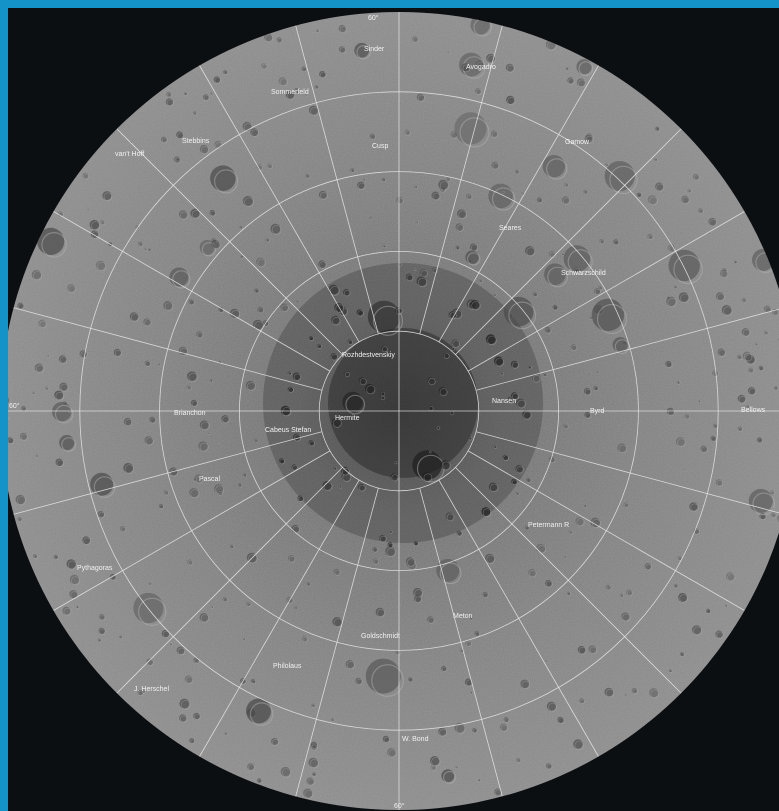  What do you see at coordinates (347, 418) in the screenshot?
I see `feature-label: Hermite` at bounding box center [347, 418].